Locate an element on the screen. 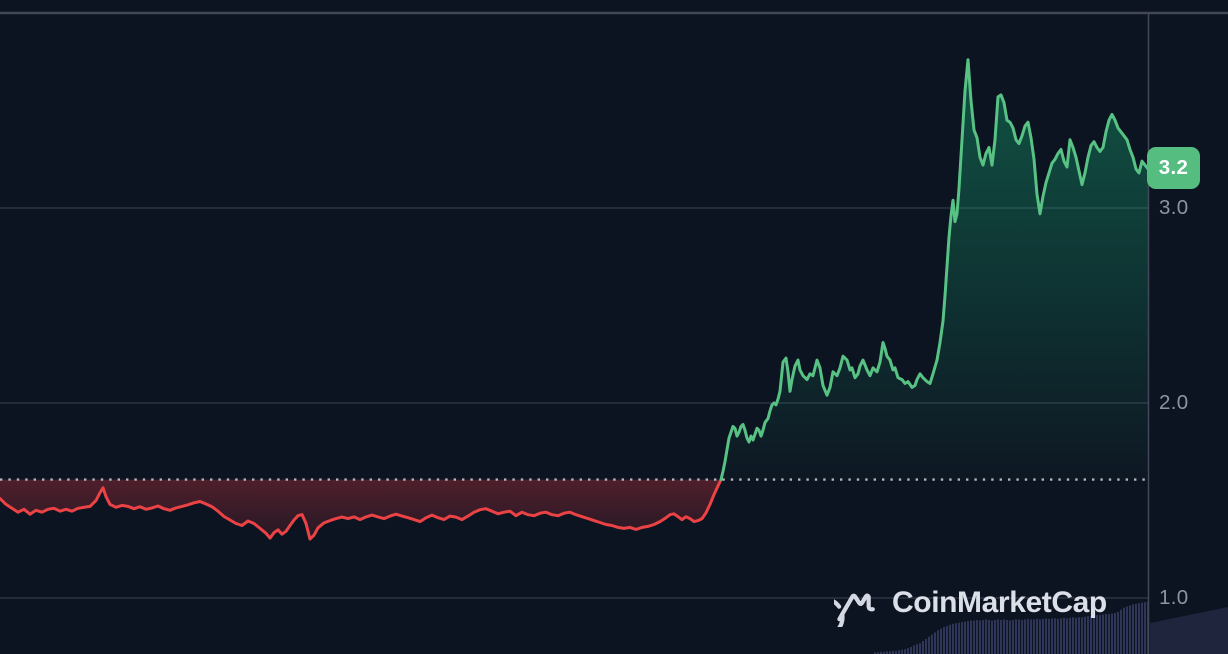  price-axis-label: 3.0 is located at coordinates (1174, 207).